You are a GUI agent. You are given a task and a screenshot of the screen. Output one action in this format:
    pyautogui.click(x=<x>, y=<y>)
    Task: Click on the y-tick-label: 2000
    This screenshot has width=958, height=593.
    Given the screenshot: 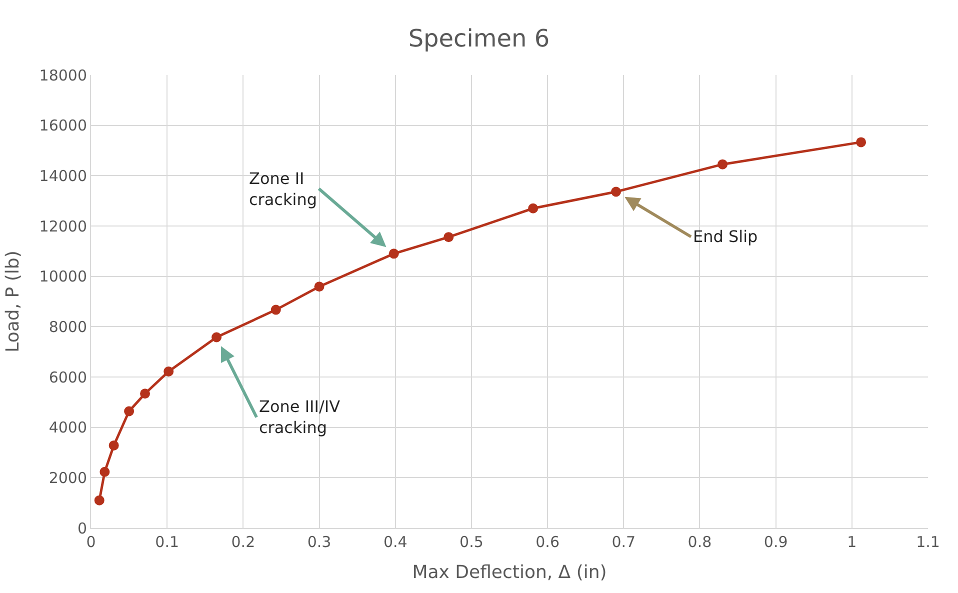 What is the action you would take?
    pyautogui.click(x=67, y=477)
    